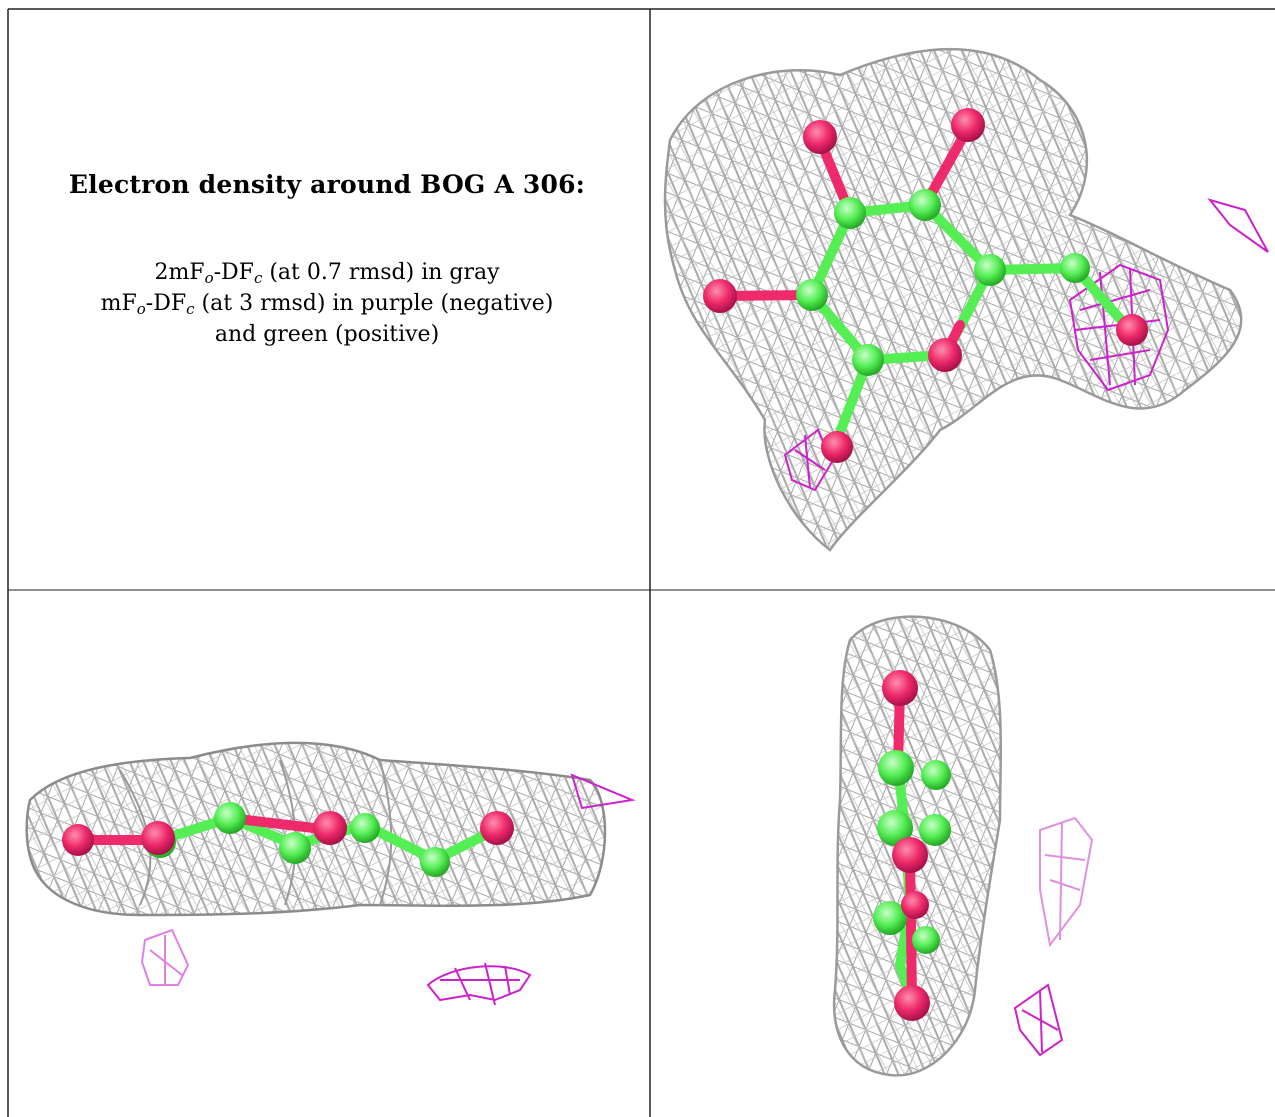  Describe the element at coordinates (1066, 882) in the screenshot. I see `negative-density-edge-light` at that location.